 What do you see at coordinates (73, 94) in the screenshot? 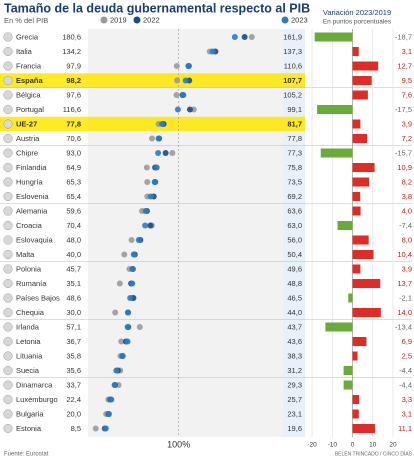
I see `value-label-2019: 97,6` at bounding box center [73, 94].